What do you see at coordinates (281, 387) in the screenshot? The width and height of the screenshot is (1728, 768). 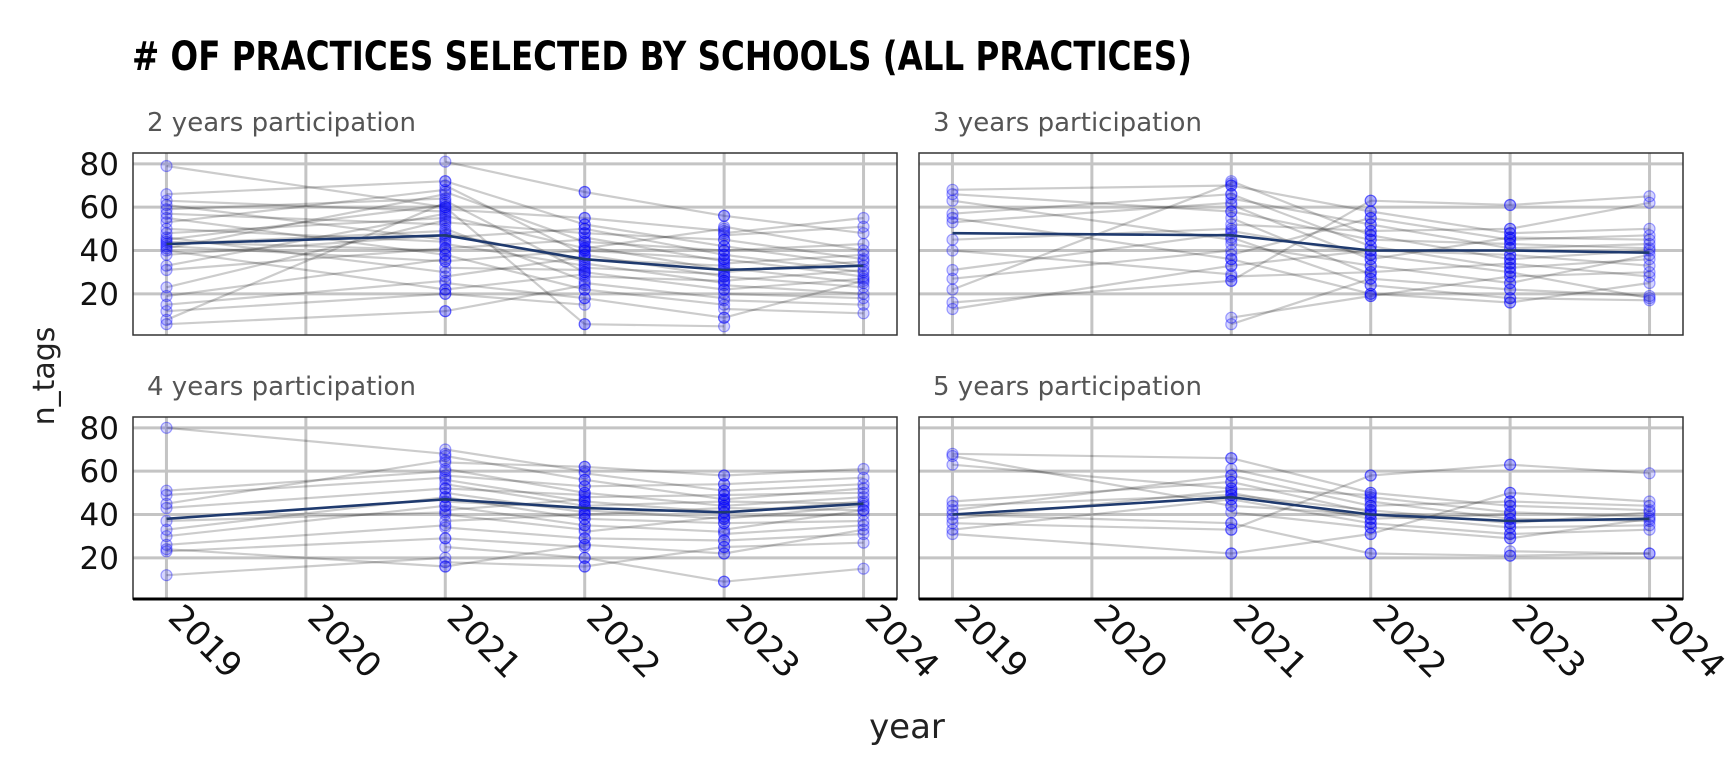 I see `facet-strip-label: 4 years participation` at bounding box center [281, 387].